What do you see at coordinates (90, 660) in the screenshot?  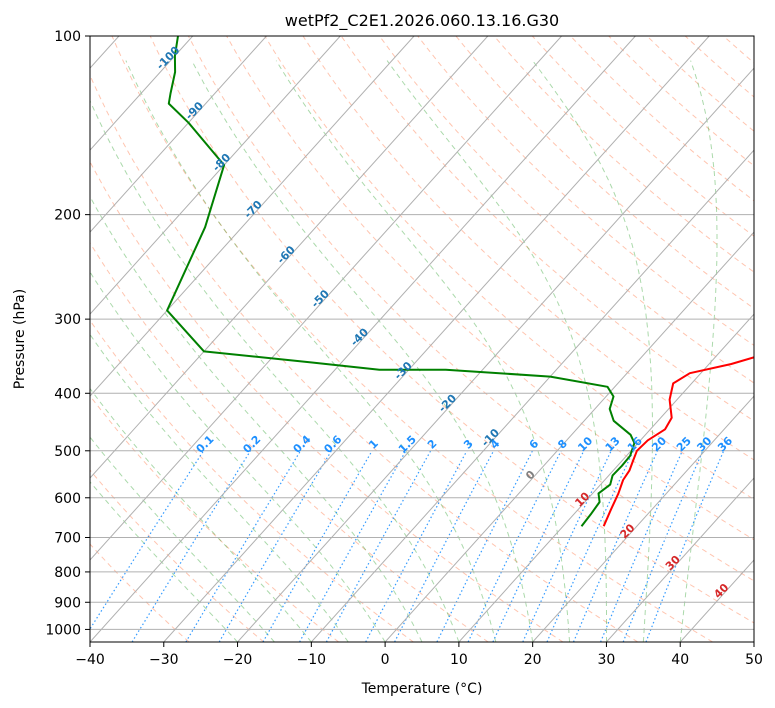 I see `x-tick-label: −40` at bounding box center [90, 660].